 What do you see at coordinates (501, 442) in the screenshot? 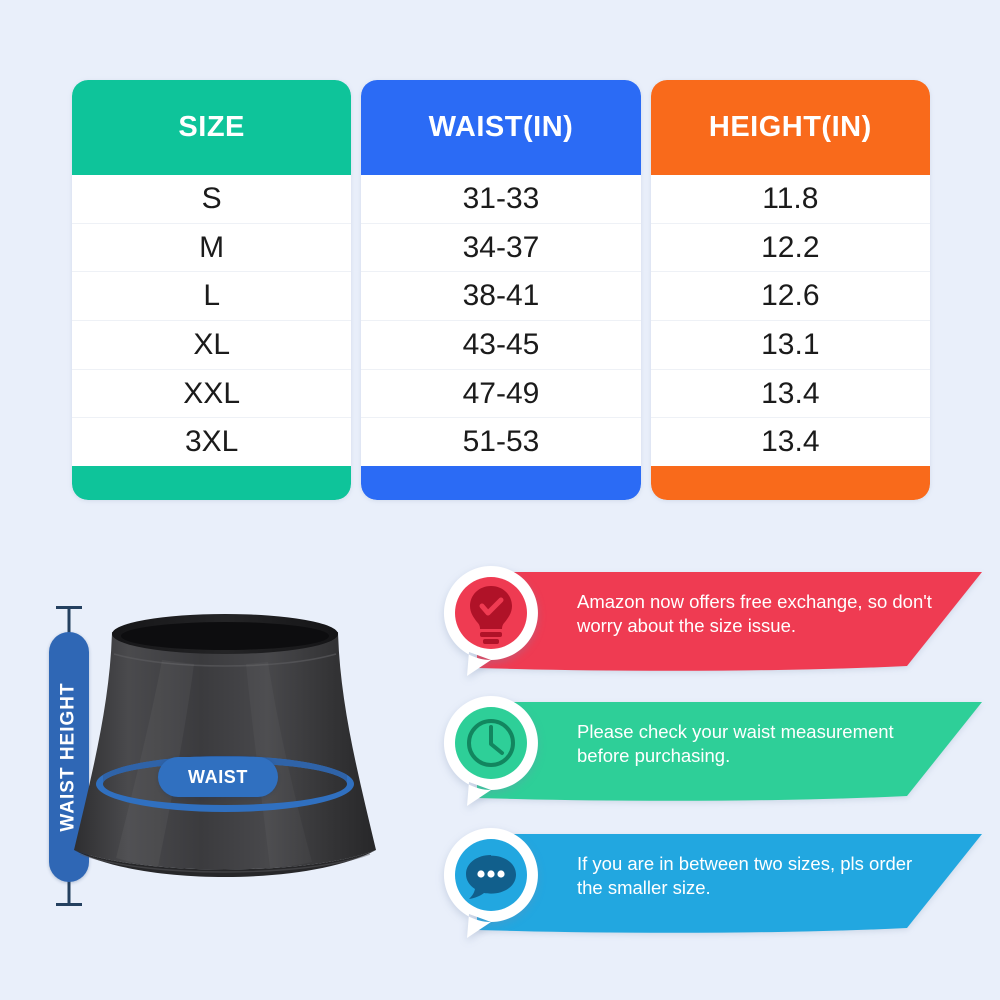
I see `table-cell: 51-53` at bounding box center [501, 442].